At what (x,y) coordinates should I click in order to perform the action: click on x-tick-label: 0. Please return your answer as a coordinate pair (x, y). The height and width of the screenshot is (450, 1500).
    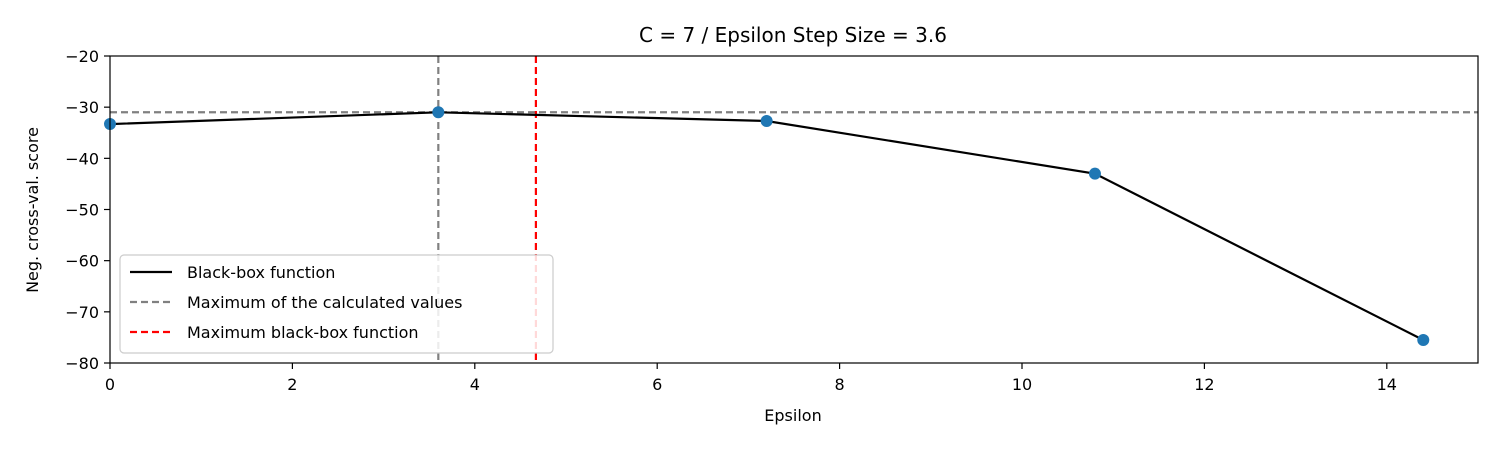
    Looking at the image, I should click on (110, 384).